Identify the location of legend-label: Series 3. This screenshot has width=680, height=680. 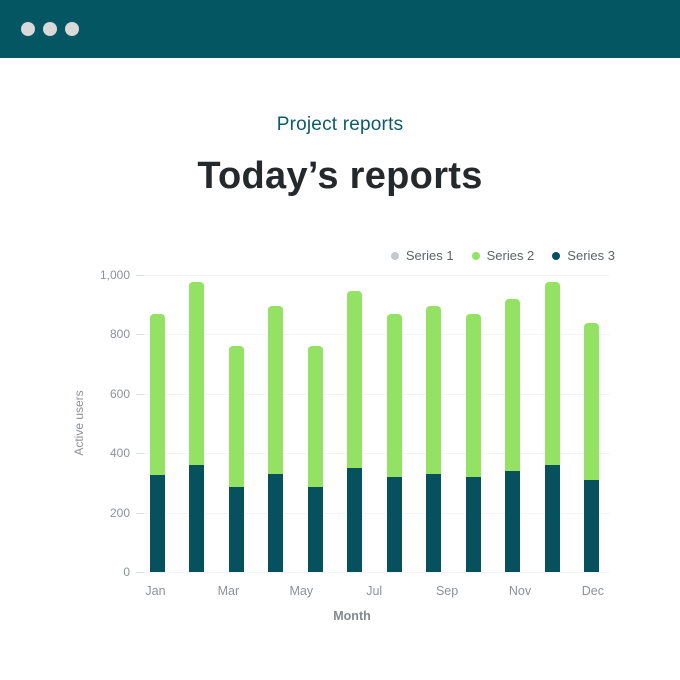
(591, 255).